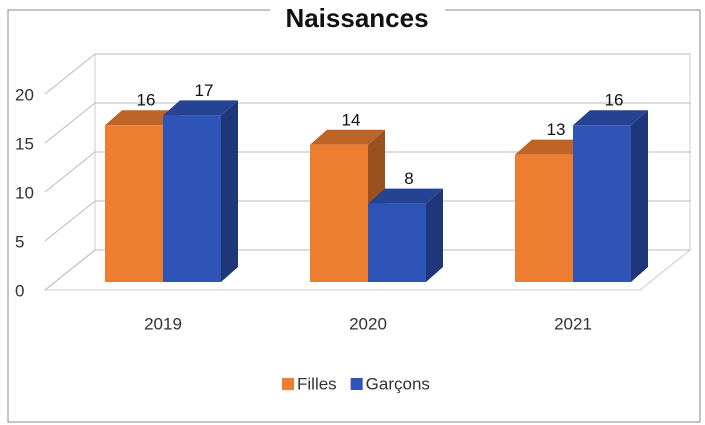 The image size is (705, 425). I want to click on title-background, so click(357, 17).